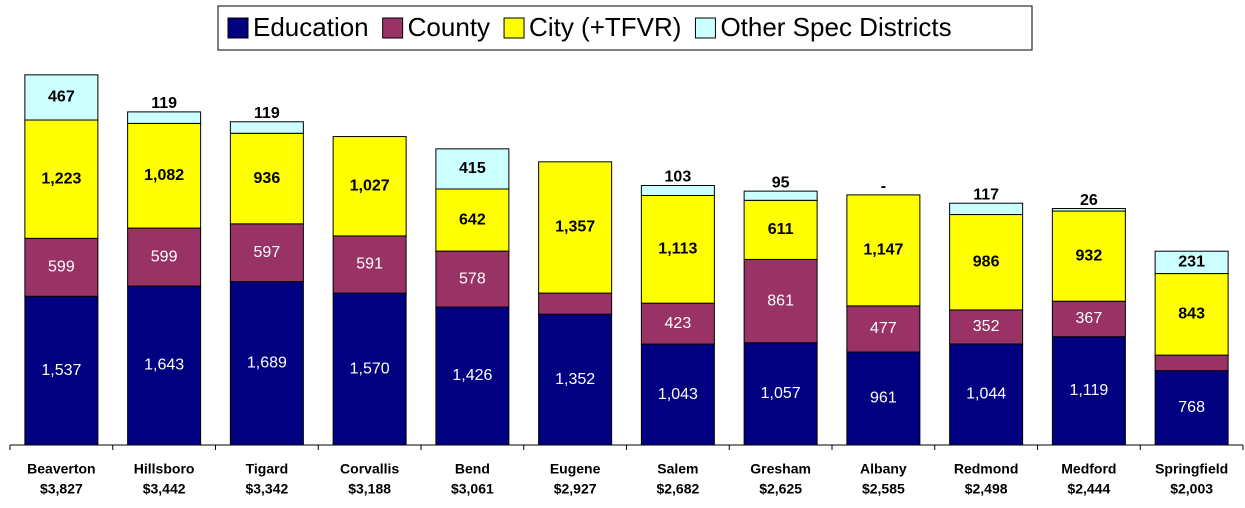  I want to click on value-label: 768, so click(1191, 407).